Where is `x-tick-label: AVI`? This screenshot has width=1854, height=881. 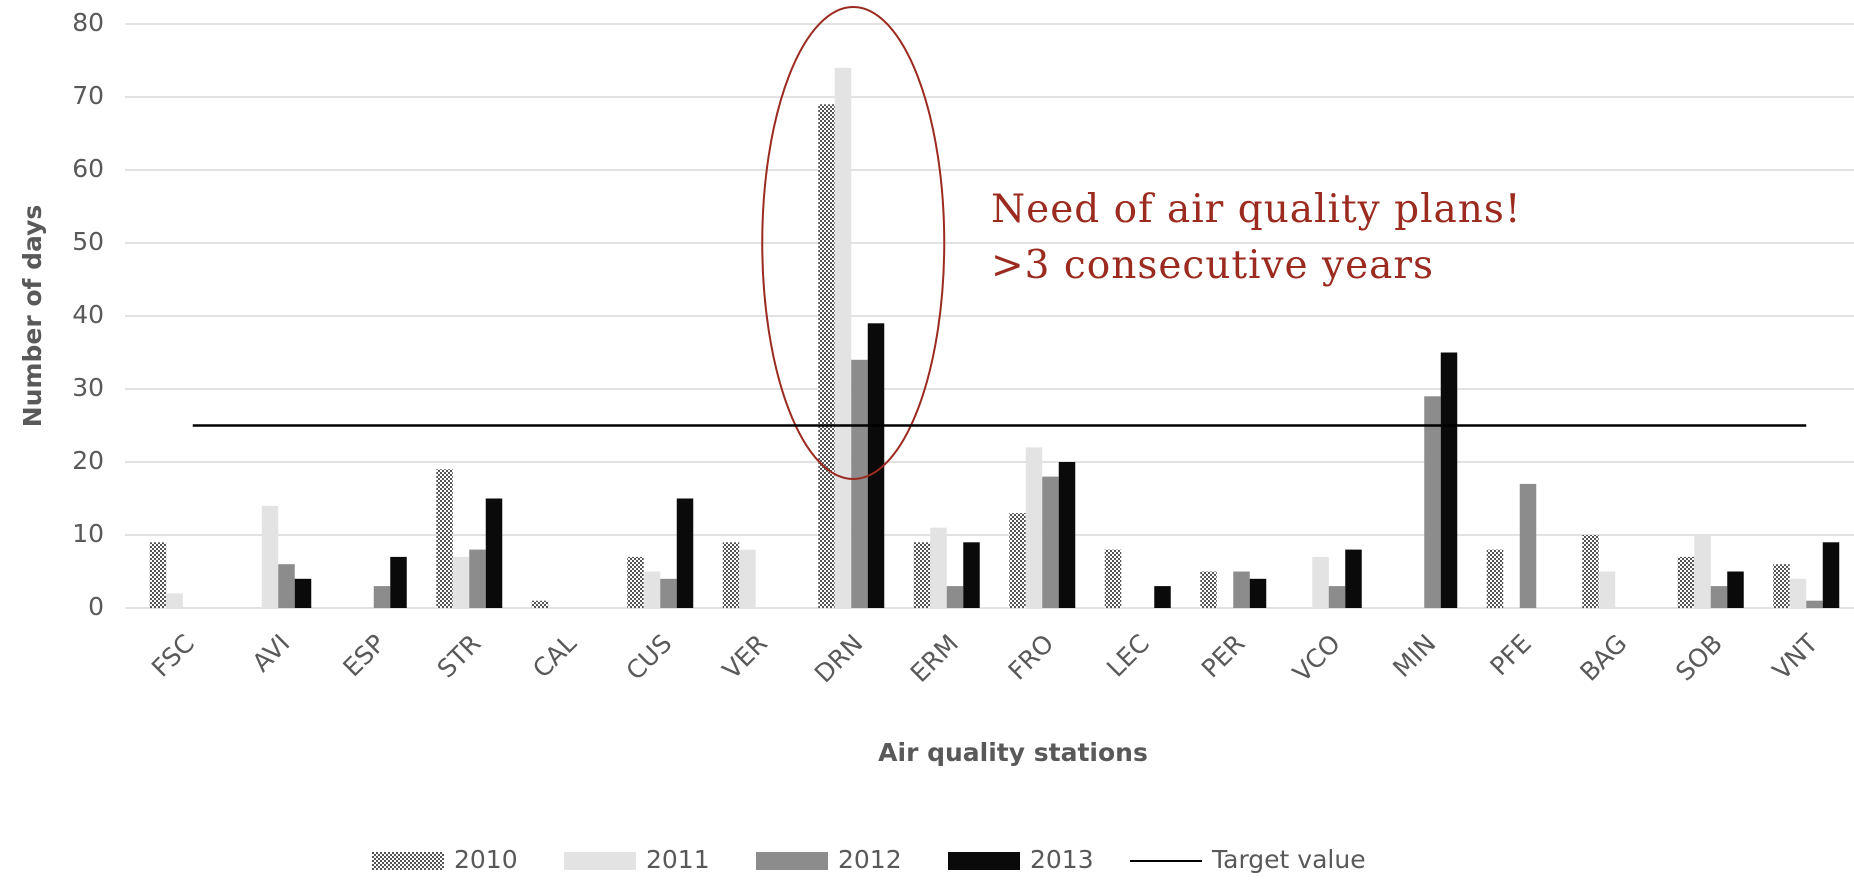
x-tick-label: AVI is located at coordinates (271, 653).